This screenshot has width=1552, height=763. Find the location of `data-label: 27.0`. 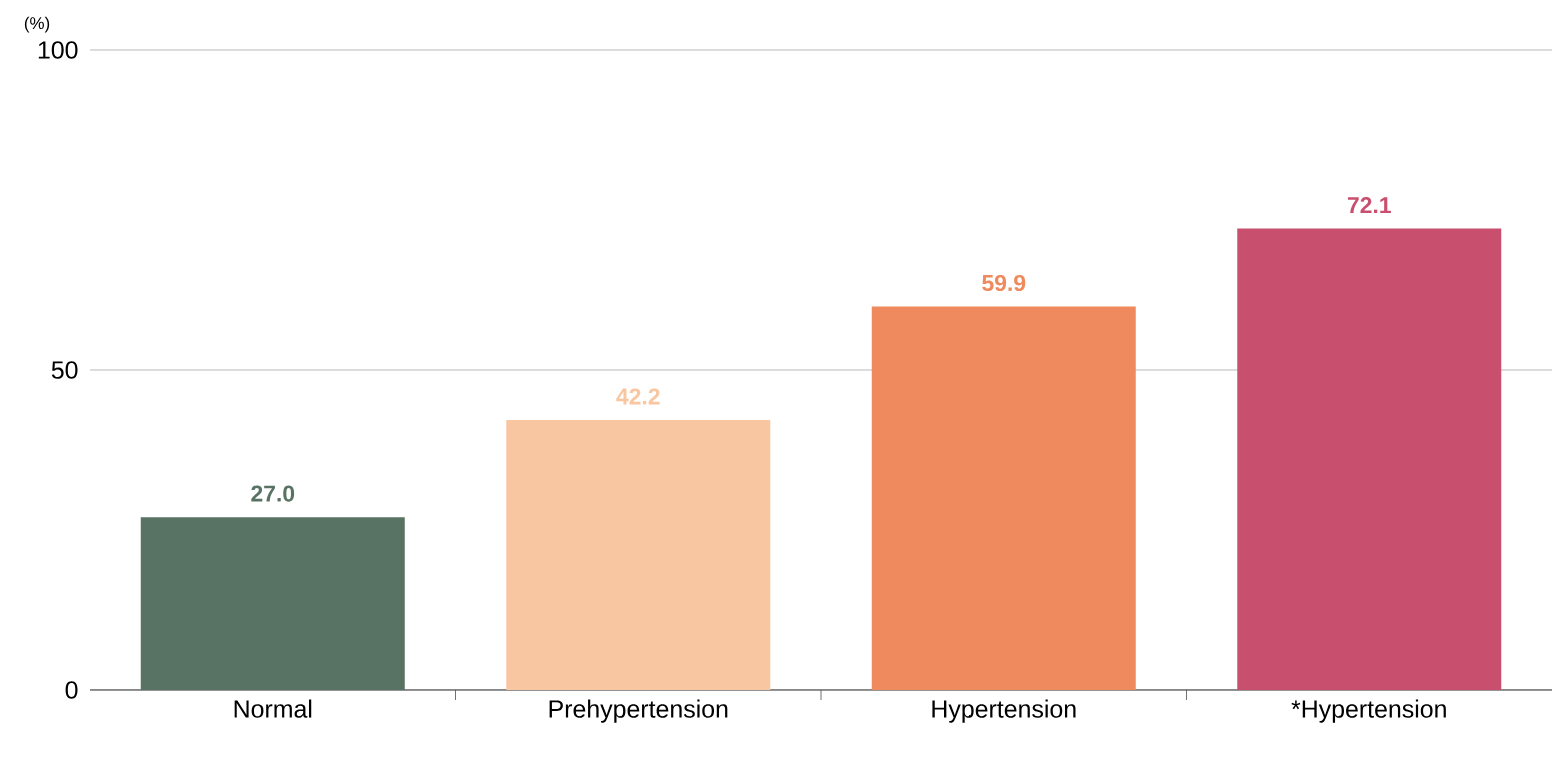

data-label: 27.0 is located at coordinates (273, 493).